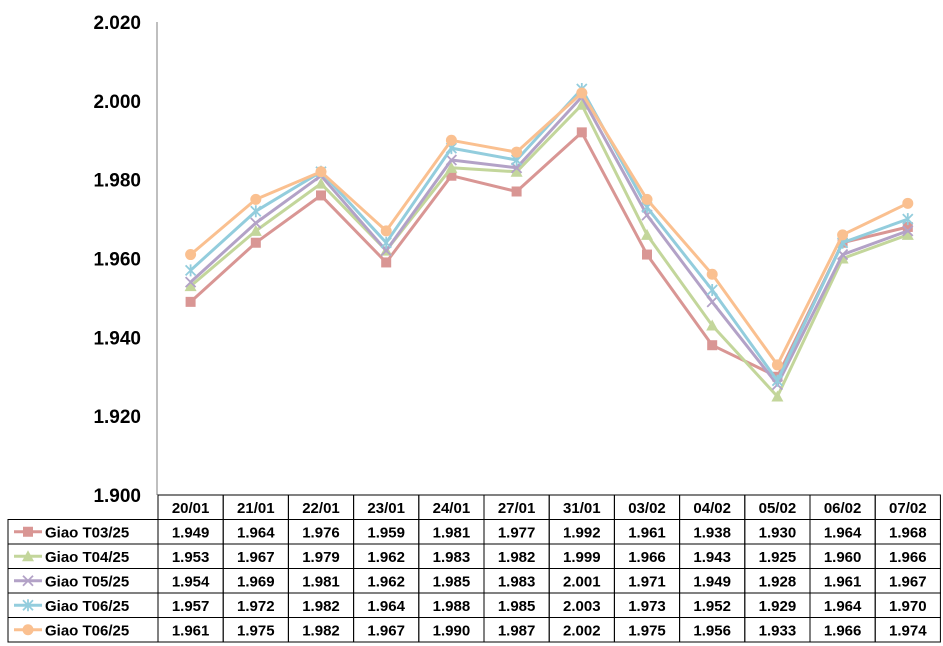 The width and height of the screenshot is (943, 646). I want to click on y-tick-label: 1.920, so click(117, 417).